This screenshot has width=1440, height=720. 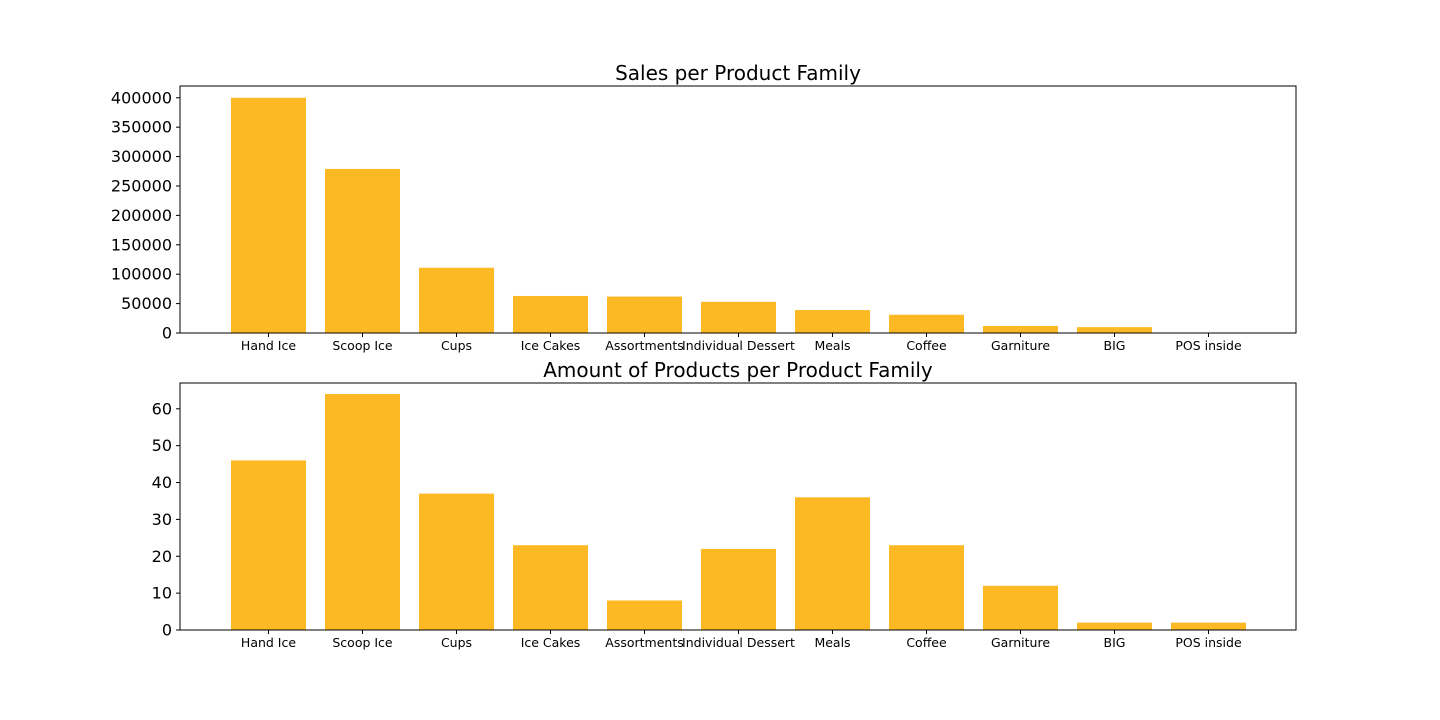 I want to click on products-y-tick-label-3: 30, so click(x=162, y=519).